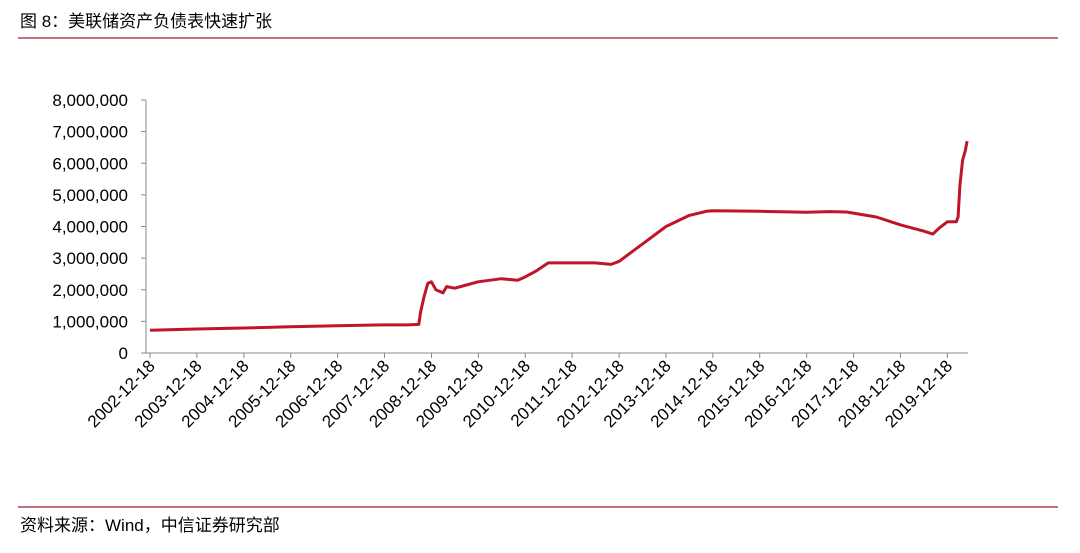 The image size is (1080, 553). Describe the element at coordinates (90, 290) in the screenshot. I see `y-tick-label: 2,000,000` at that location.